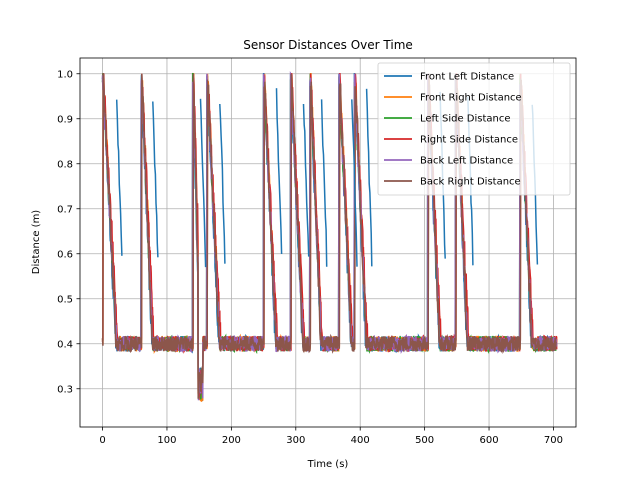 The height and width of the screenshot is (480, 640). What do you see at coordinates (328, 464) in the screenshot?
I see `x-axis-label: Time (s)` at bounding box center [328, 464].